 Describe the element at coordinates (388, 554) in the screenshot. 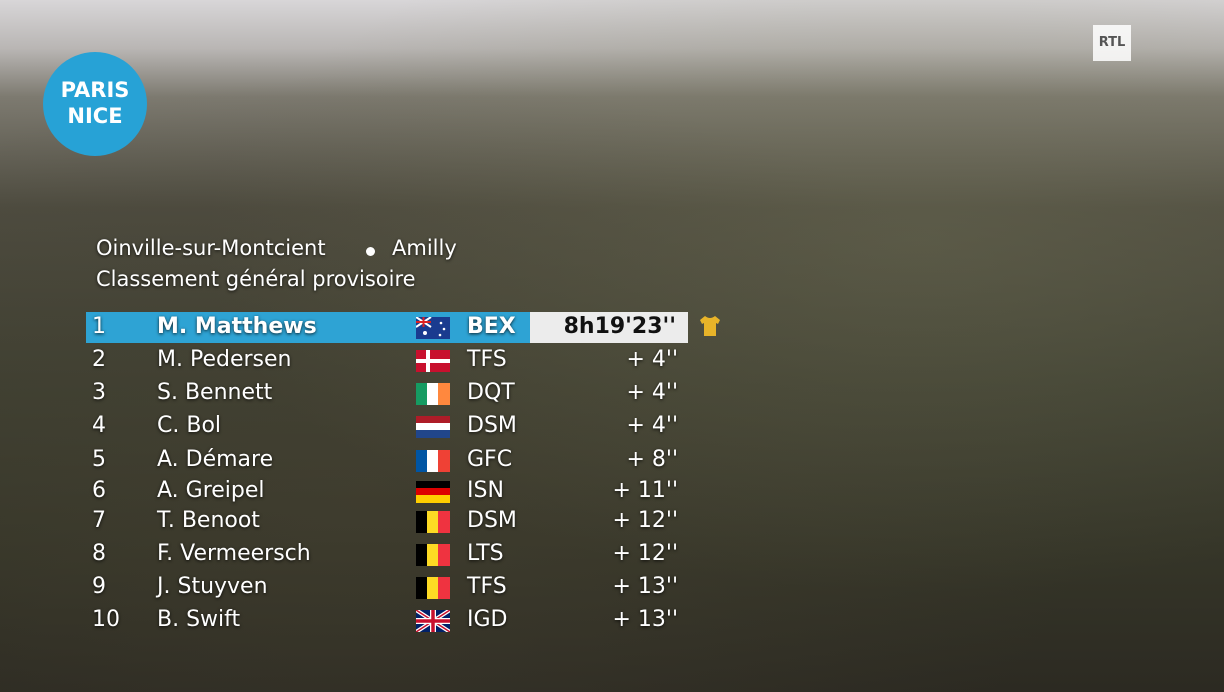

I see `row: 8 F. Vermeersch LTS + 12''` at that location.